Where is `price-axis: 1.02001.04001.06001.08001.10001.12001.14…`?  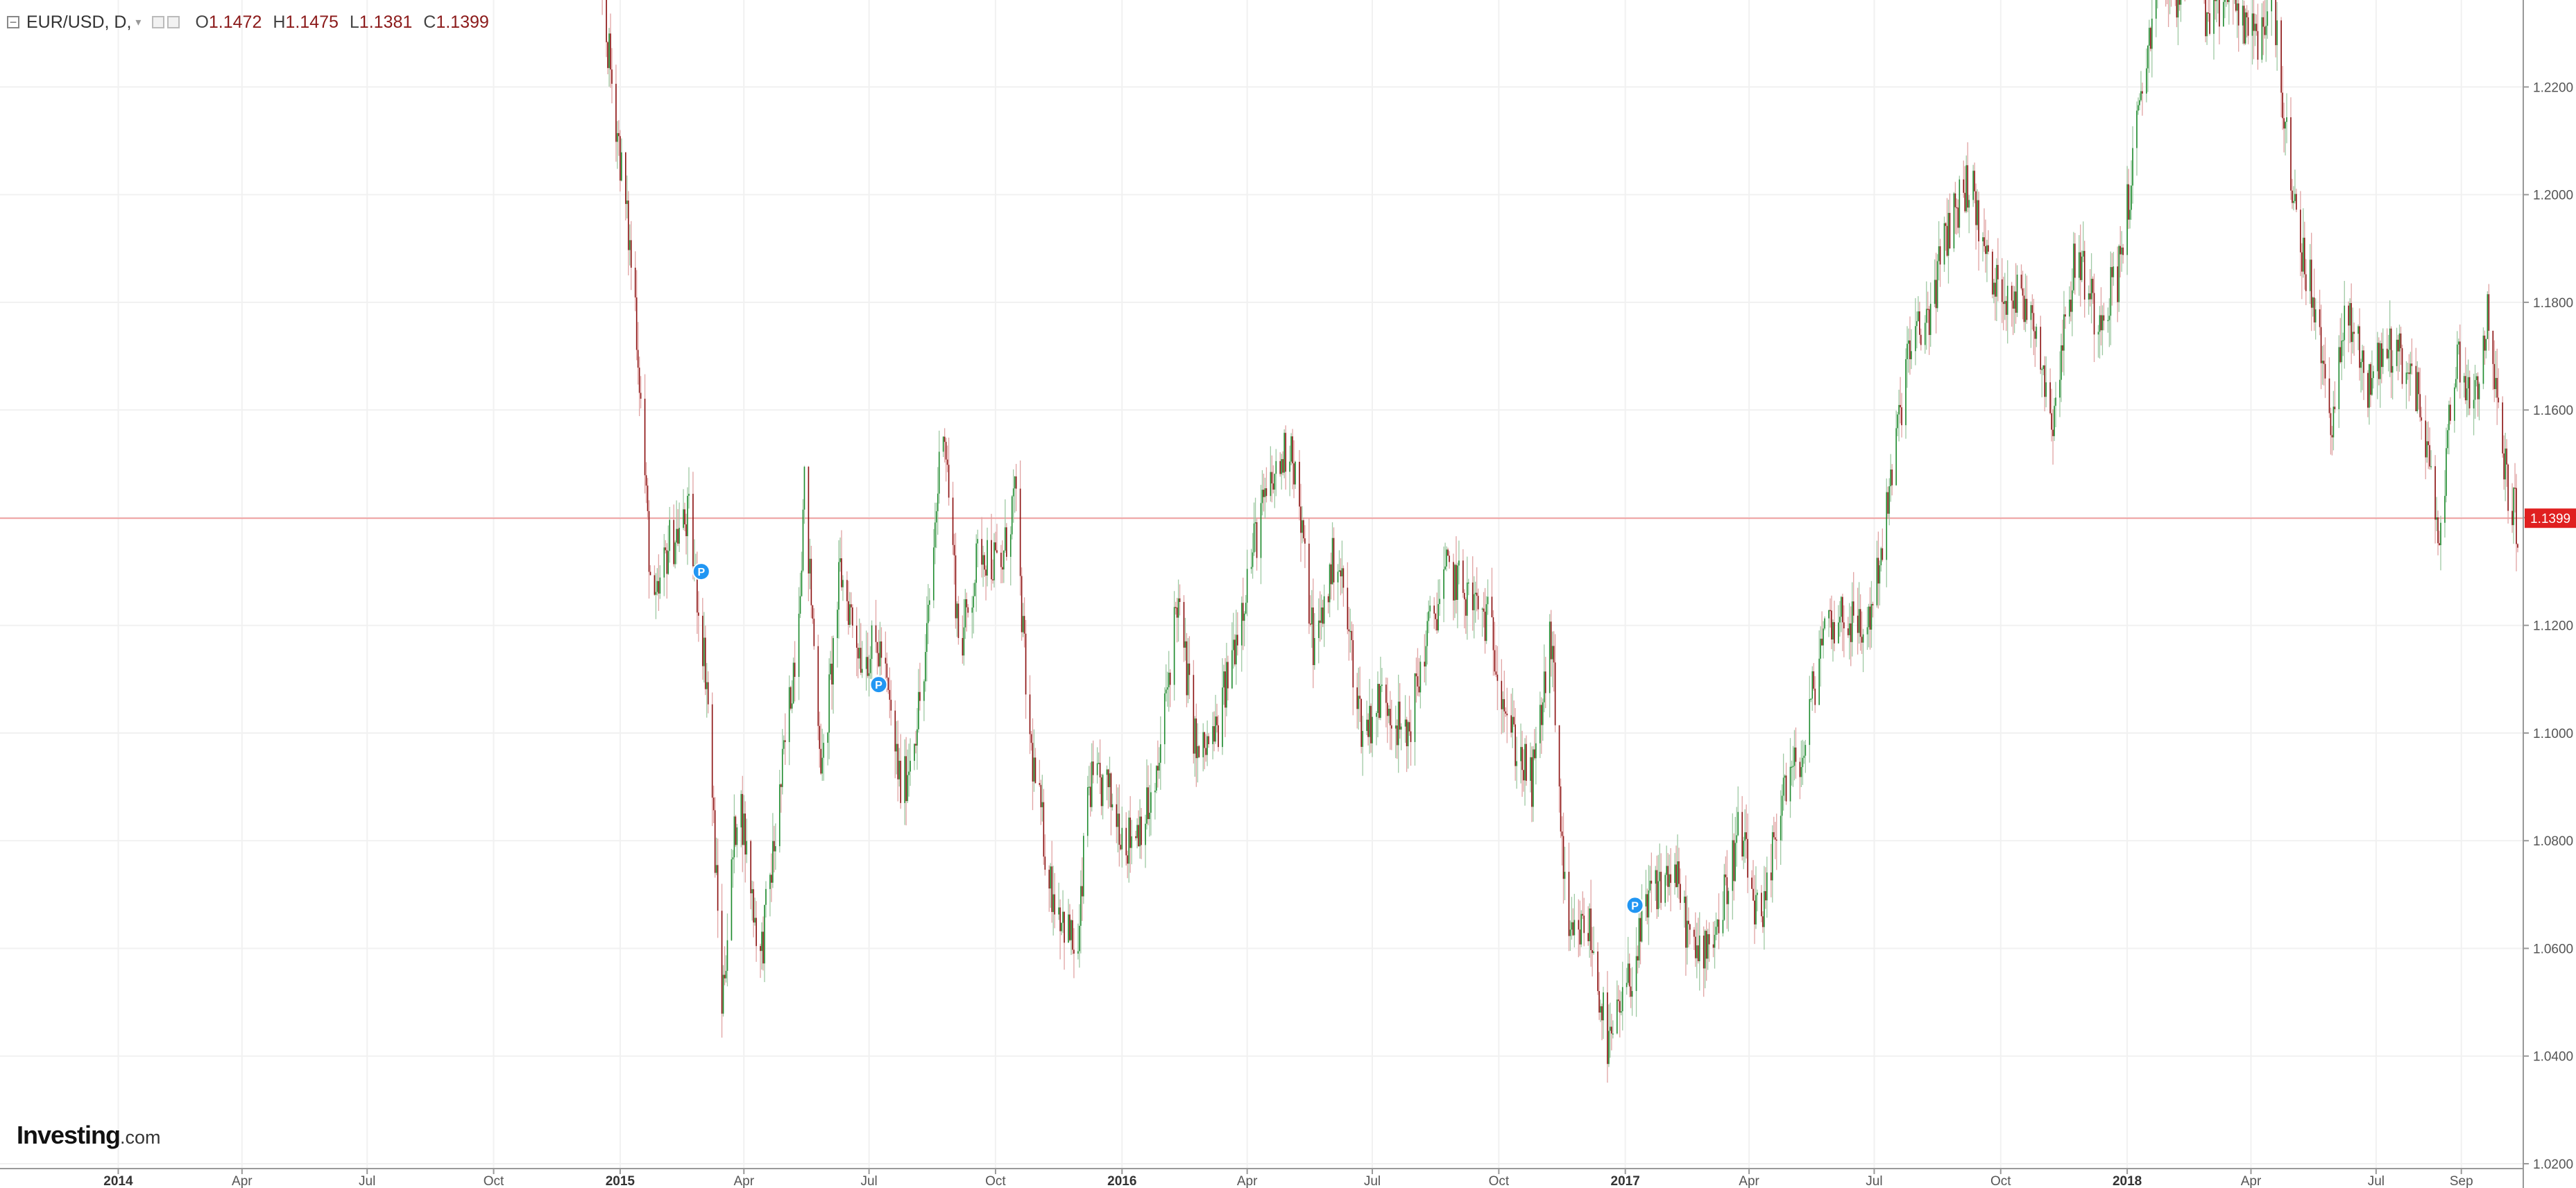 price-axis: 1.02001.04001.06001.08001.10001.12001.14… is located at coordinates (2548, 586).